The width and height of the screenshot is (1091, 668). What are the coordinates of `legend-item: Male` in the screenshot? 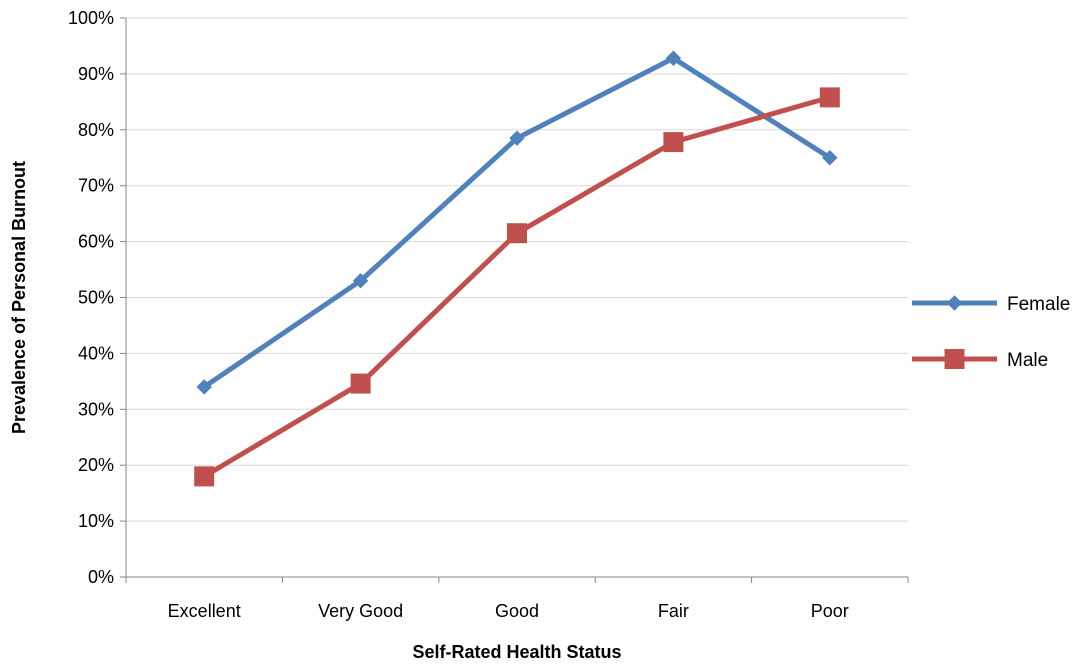 It's located at (980, 360).